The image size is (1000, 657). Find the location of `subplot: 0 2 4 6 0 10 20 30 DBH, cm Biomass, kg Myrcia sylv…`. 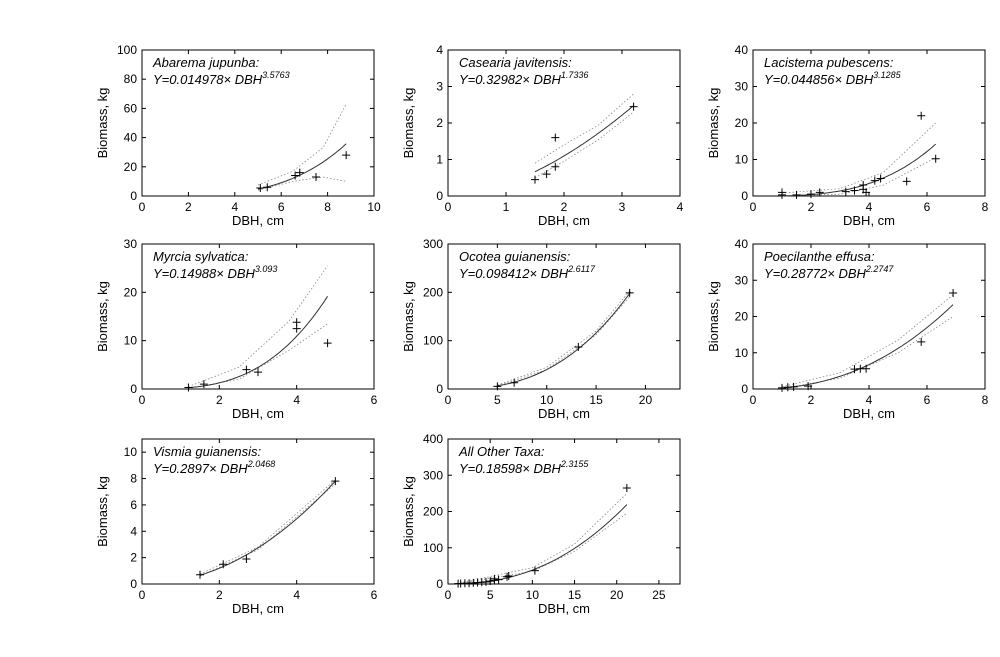

subplot: 0 2 4 6 0 10 20 30 DBH, cm Biomass, kg Myrcia sylv… is located at coordinates (236, 329).